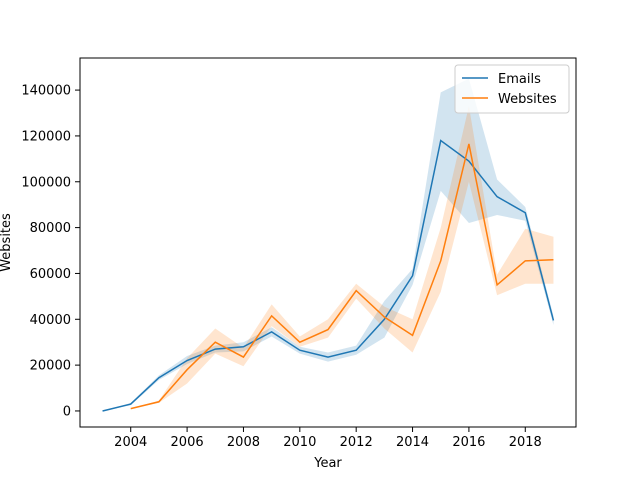  Describe the element at coordinates (328, 438) in the screenshot. I see `x-axis-ticks: 2004 2006 2008 2010 2012 2014 2016 2018` at that location.